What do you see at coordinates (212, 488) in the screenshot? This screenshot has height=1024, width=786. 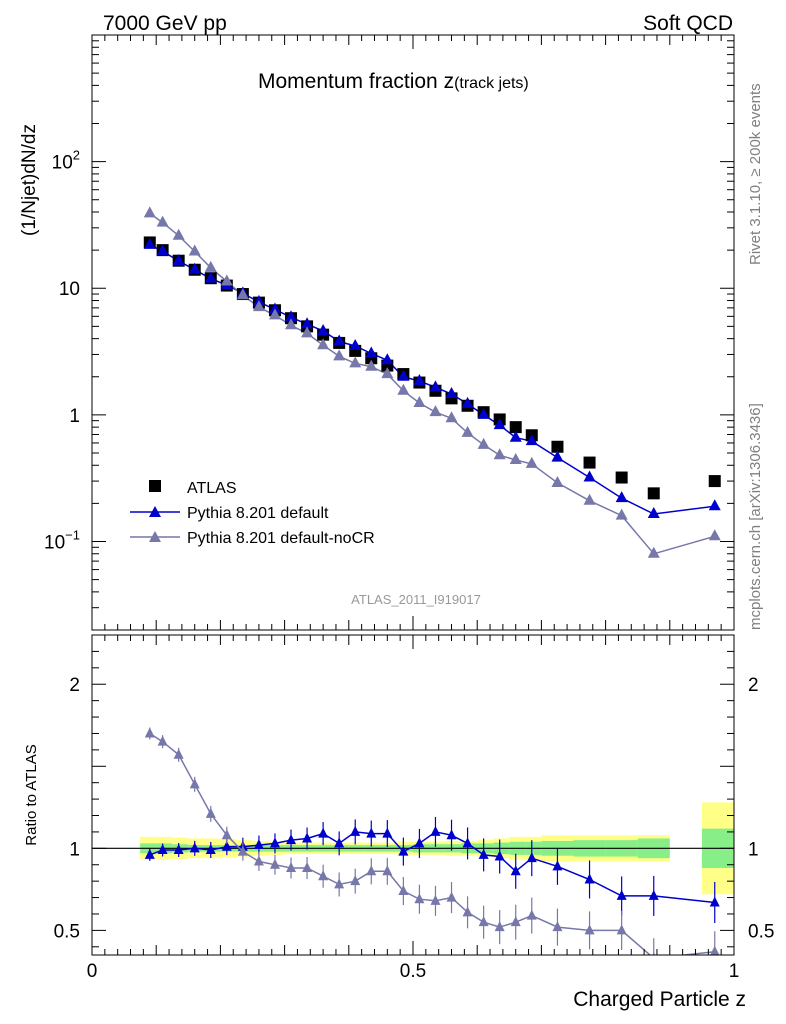 I see `legend-label-atlas: ATLAS` at bounding box center [212, 488].